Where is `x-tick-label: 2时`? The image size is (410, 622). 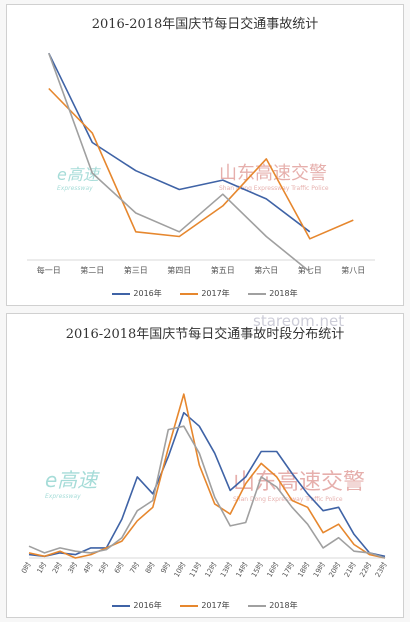 x-tick-label: 2时 is located at coordinates (57, 568).